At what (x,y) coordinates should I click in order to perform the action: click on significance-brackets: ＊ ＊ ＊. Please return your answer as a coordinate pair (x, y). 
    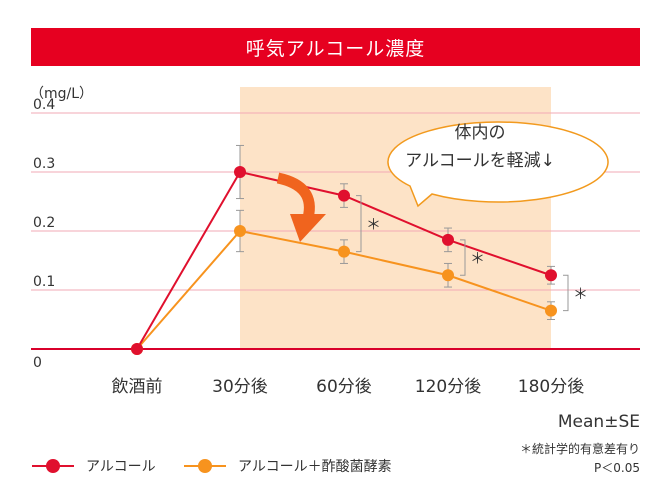
    Looking at the image, I should click on (472, 253).